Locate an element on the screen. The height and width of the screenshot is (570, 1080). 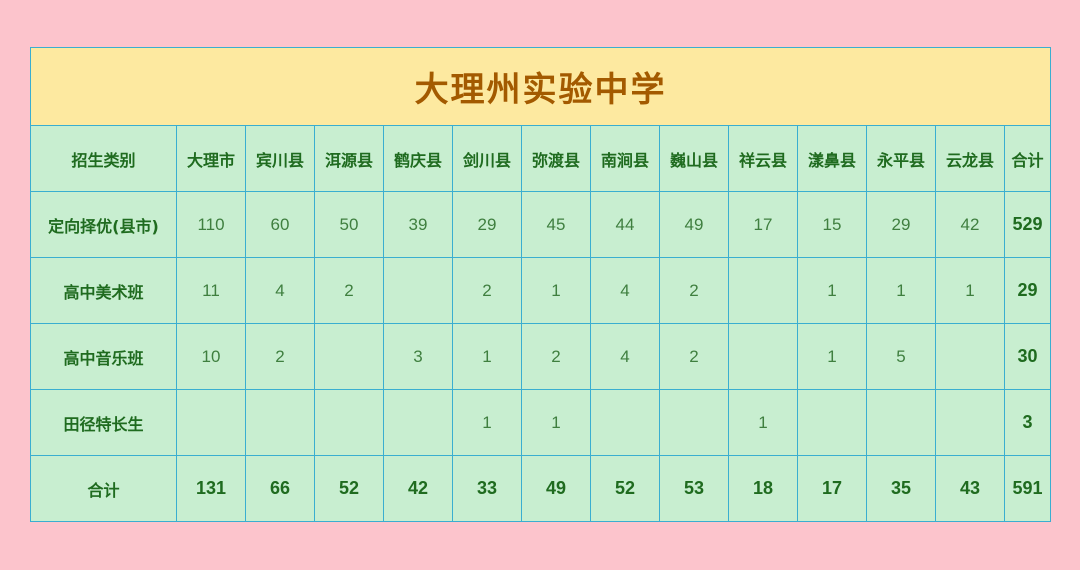
table-title: 大理州实验中学 is located at coordinates (540, 86).